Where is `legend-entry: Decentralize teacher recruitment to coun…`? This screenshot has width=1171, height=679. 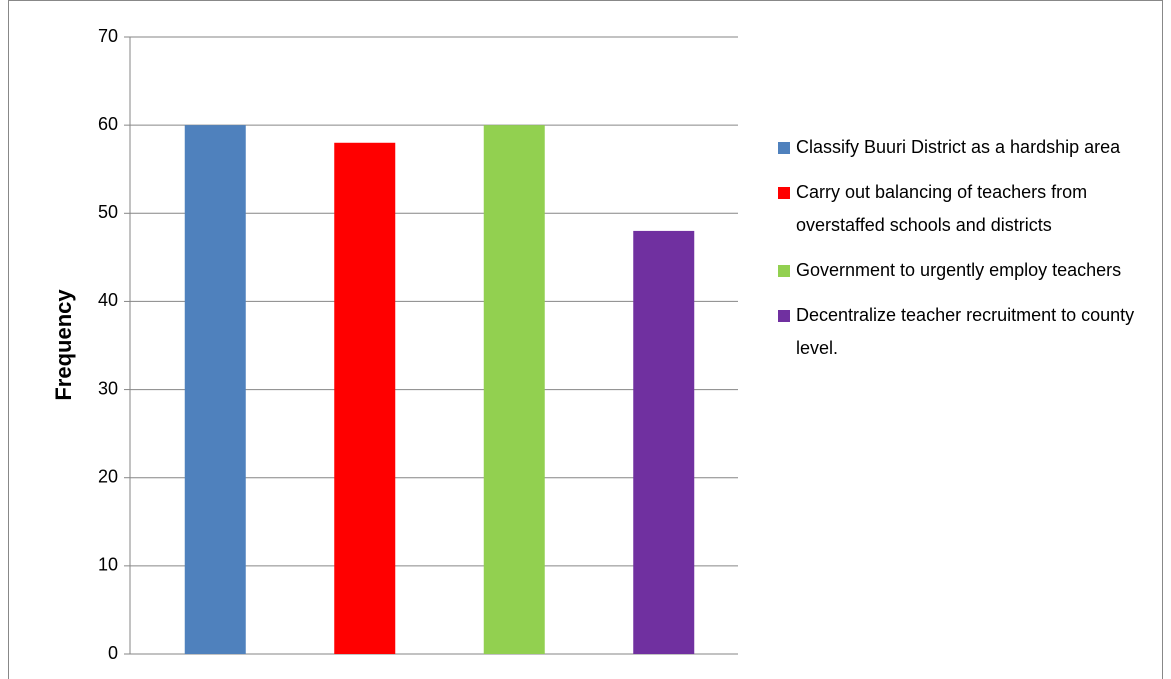 legend-entry: Decentralize teacher recruitment to coun… is located at coordinates (963, 332).